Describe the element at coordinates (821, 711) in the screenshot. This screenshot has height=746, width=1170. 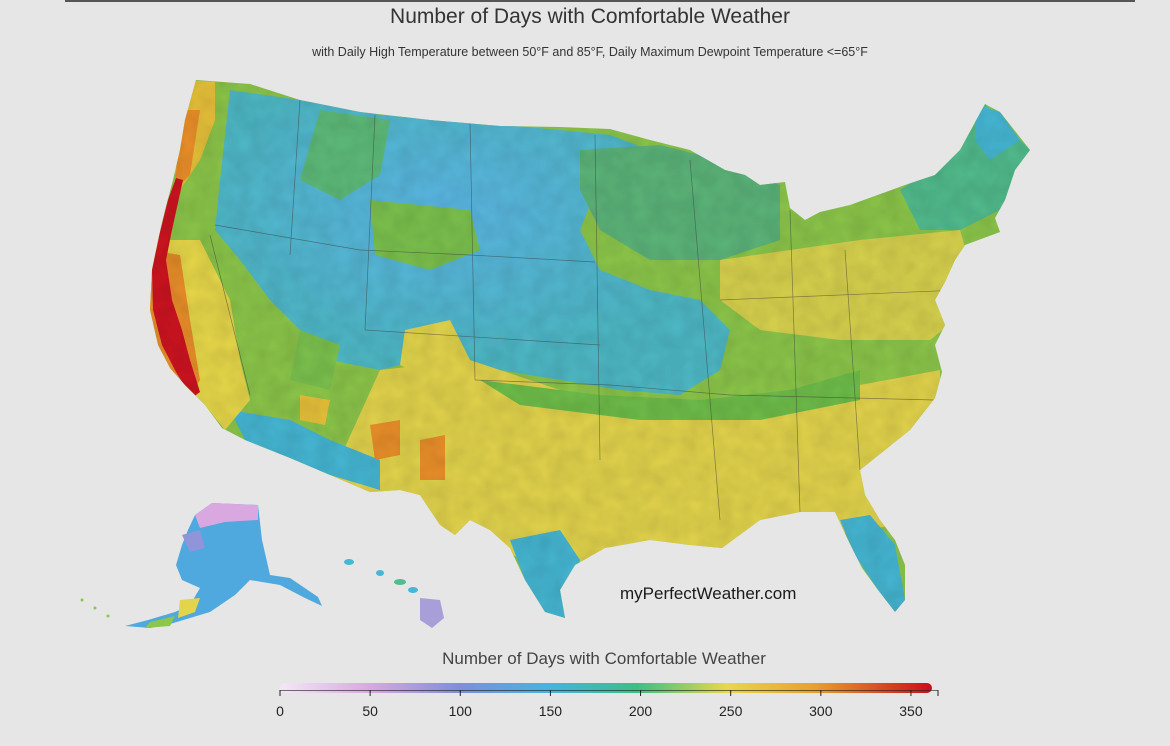
I see `legend-tick-label: 300` at that location.